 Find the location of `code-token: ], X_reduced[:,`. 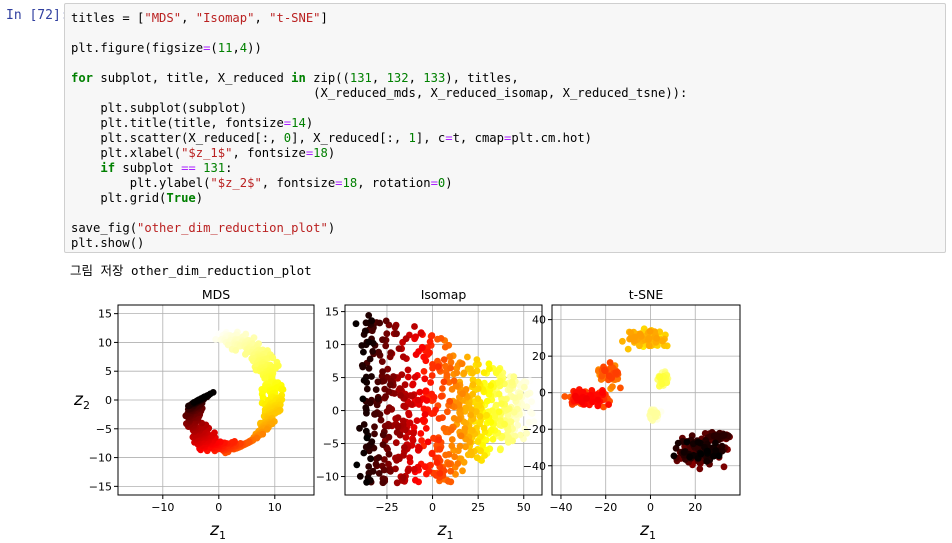

code-token: ], X_reduced[:, is located at coordinates (350, 138).